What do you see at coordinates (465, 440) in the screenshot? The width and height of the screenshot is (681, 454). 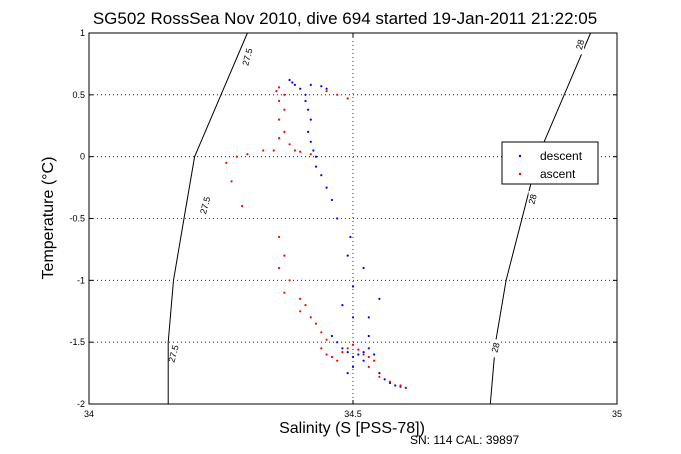 I see `footer-serial-cal: SN: 114 CAL: 39897` at bounding box center [465, 440].